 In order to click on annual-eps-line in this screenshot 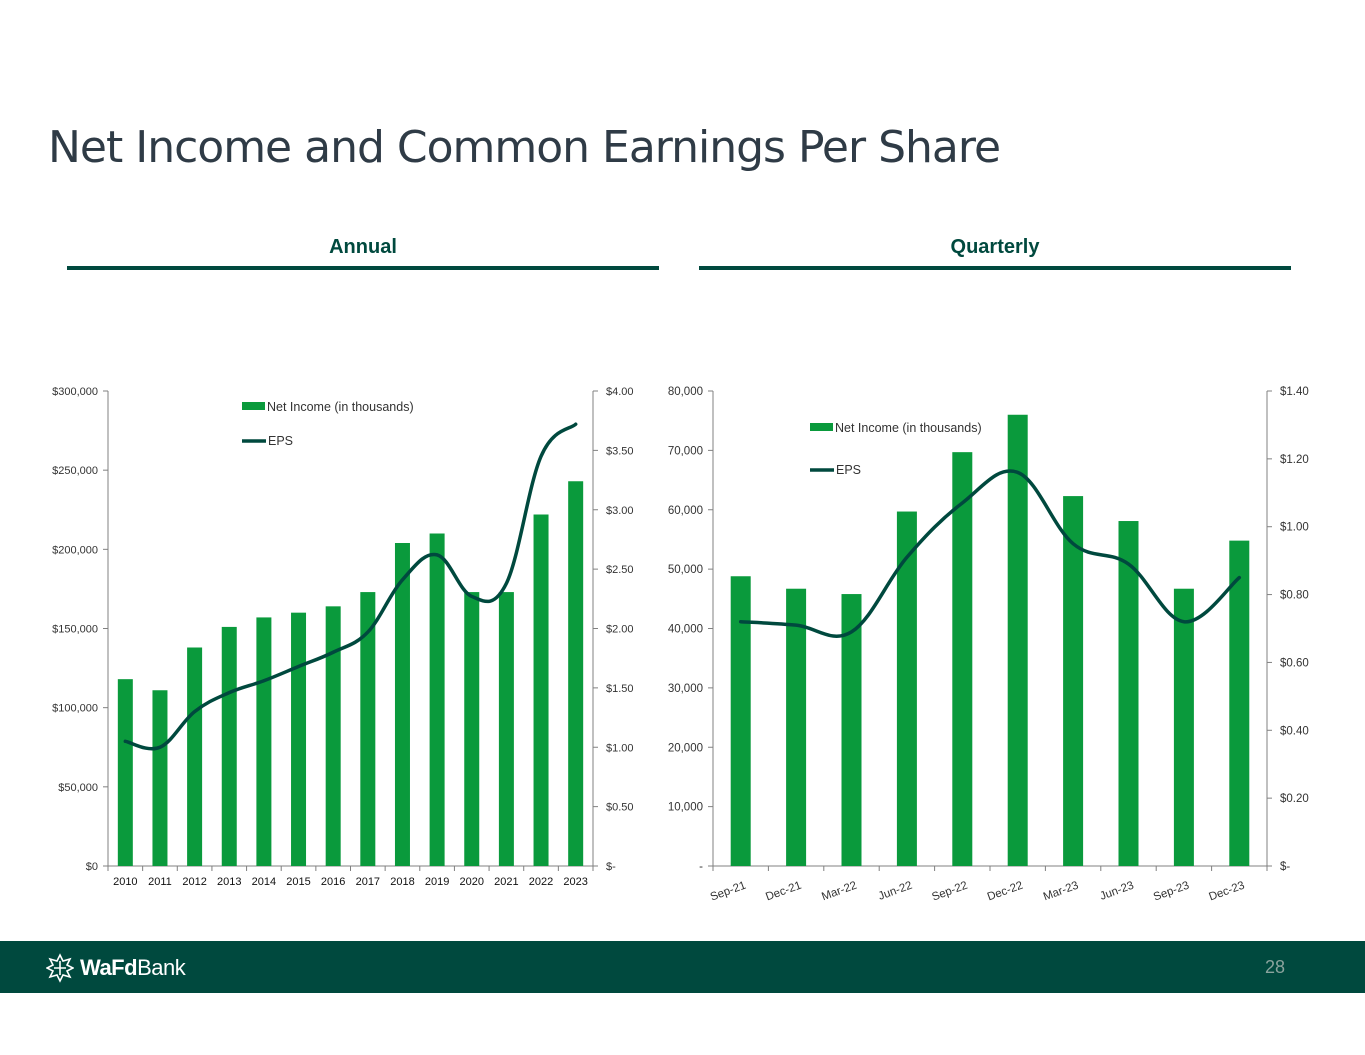, I will do `click(350, 586)`.